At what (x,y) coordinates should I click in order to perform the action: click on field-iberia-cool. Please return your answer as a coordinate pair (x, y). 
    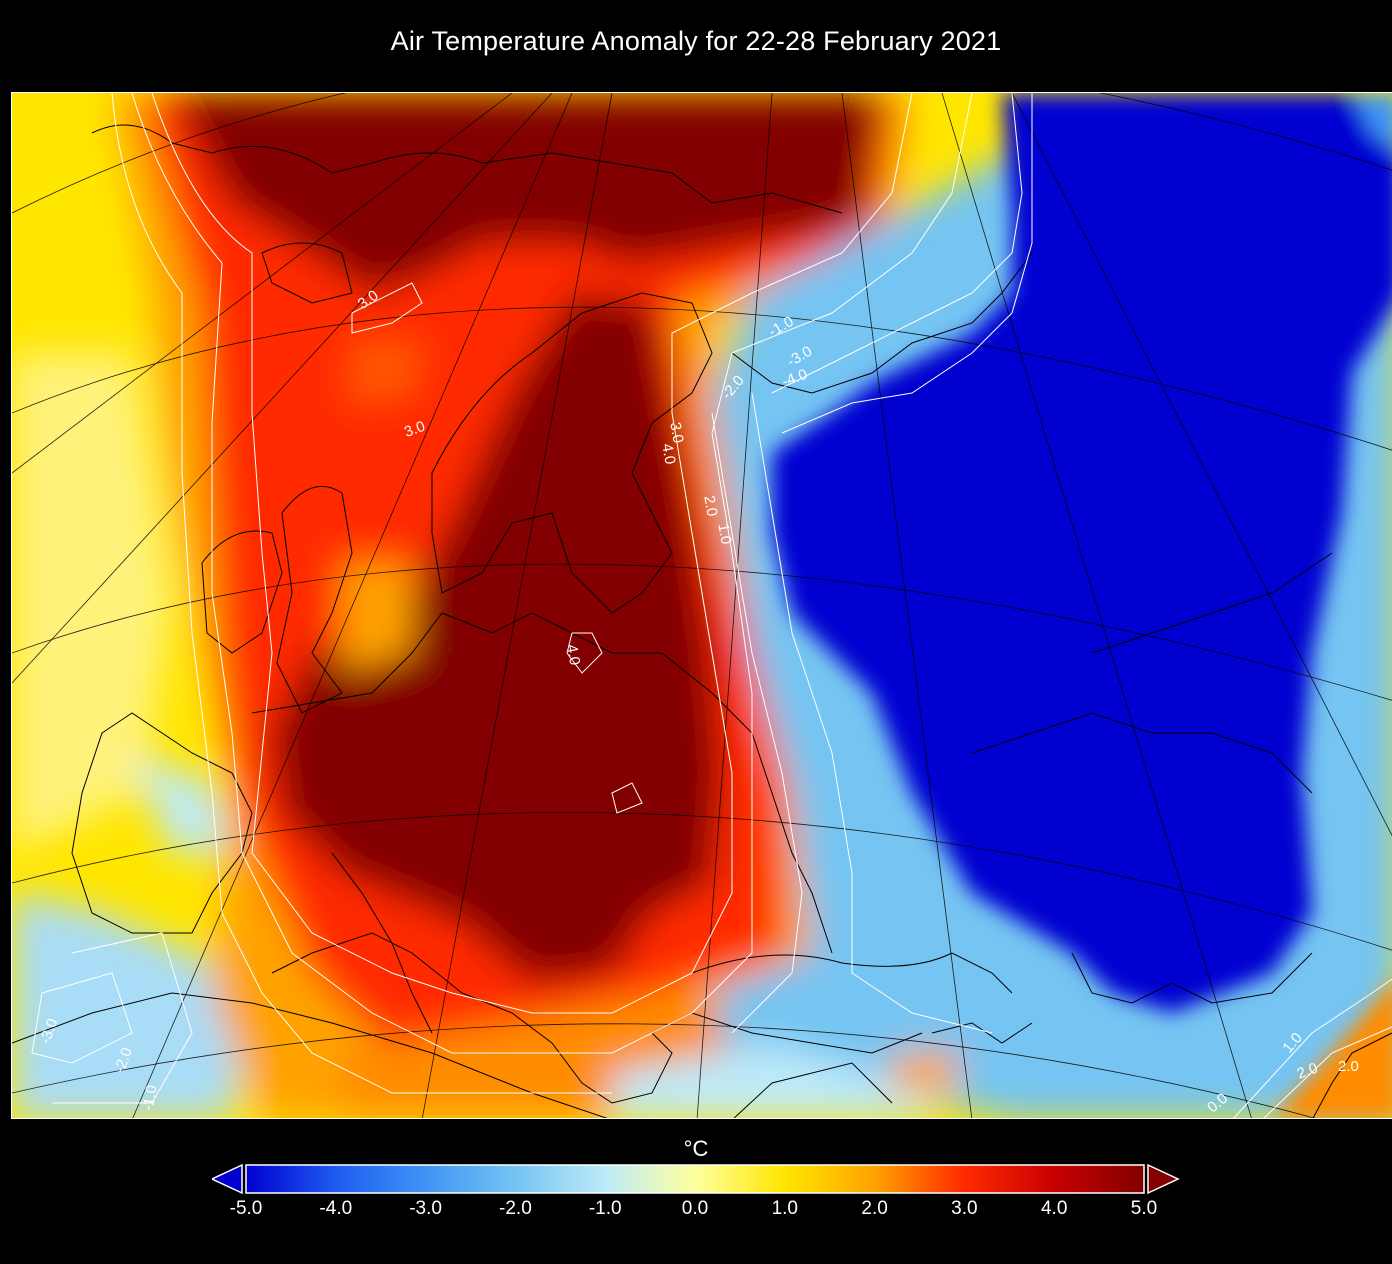
    Looking at the image, I should click on (132, 1005).